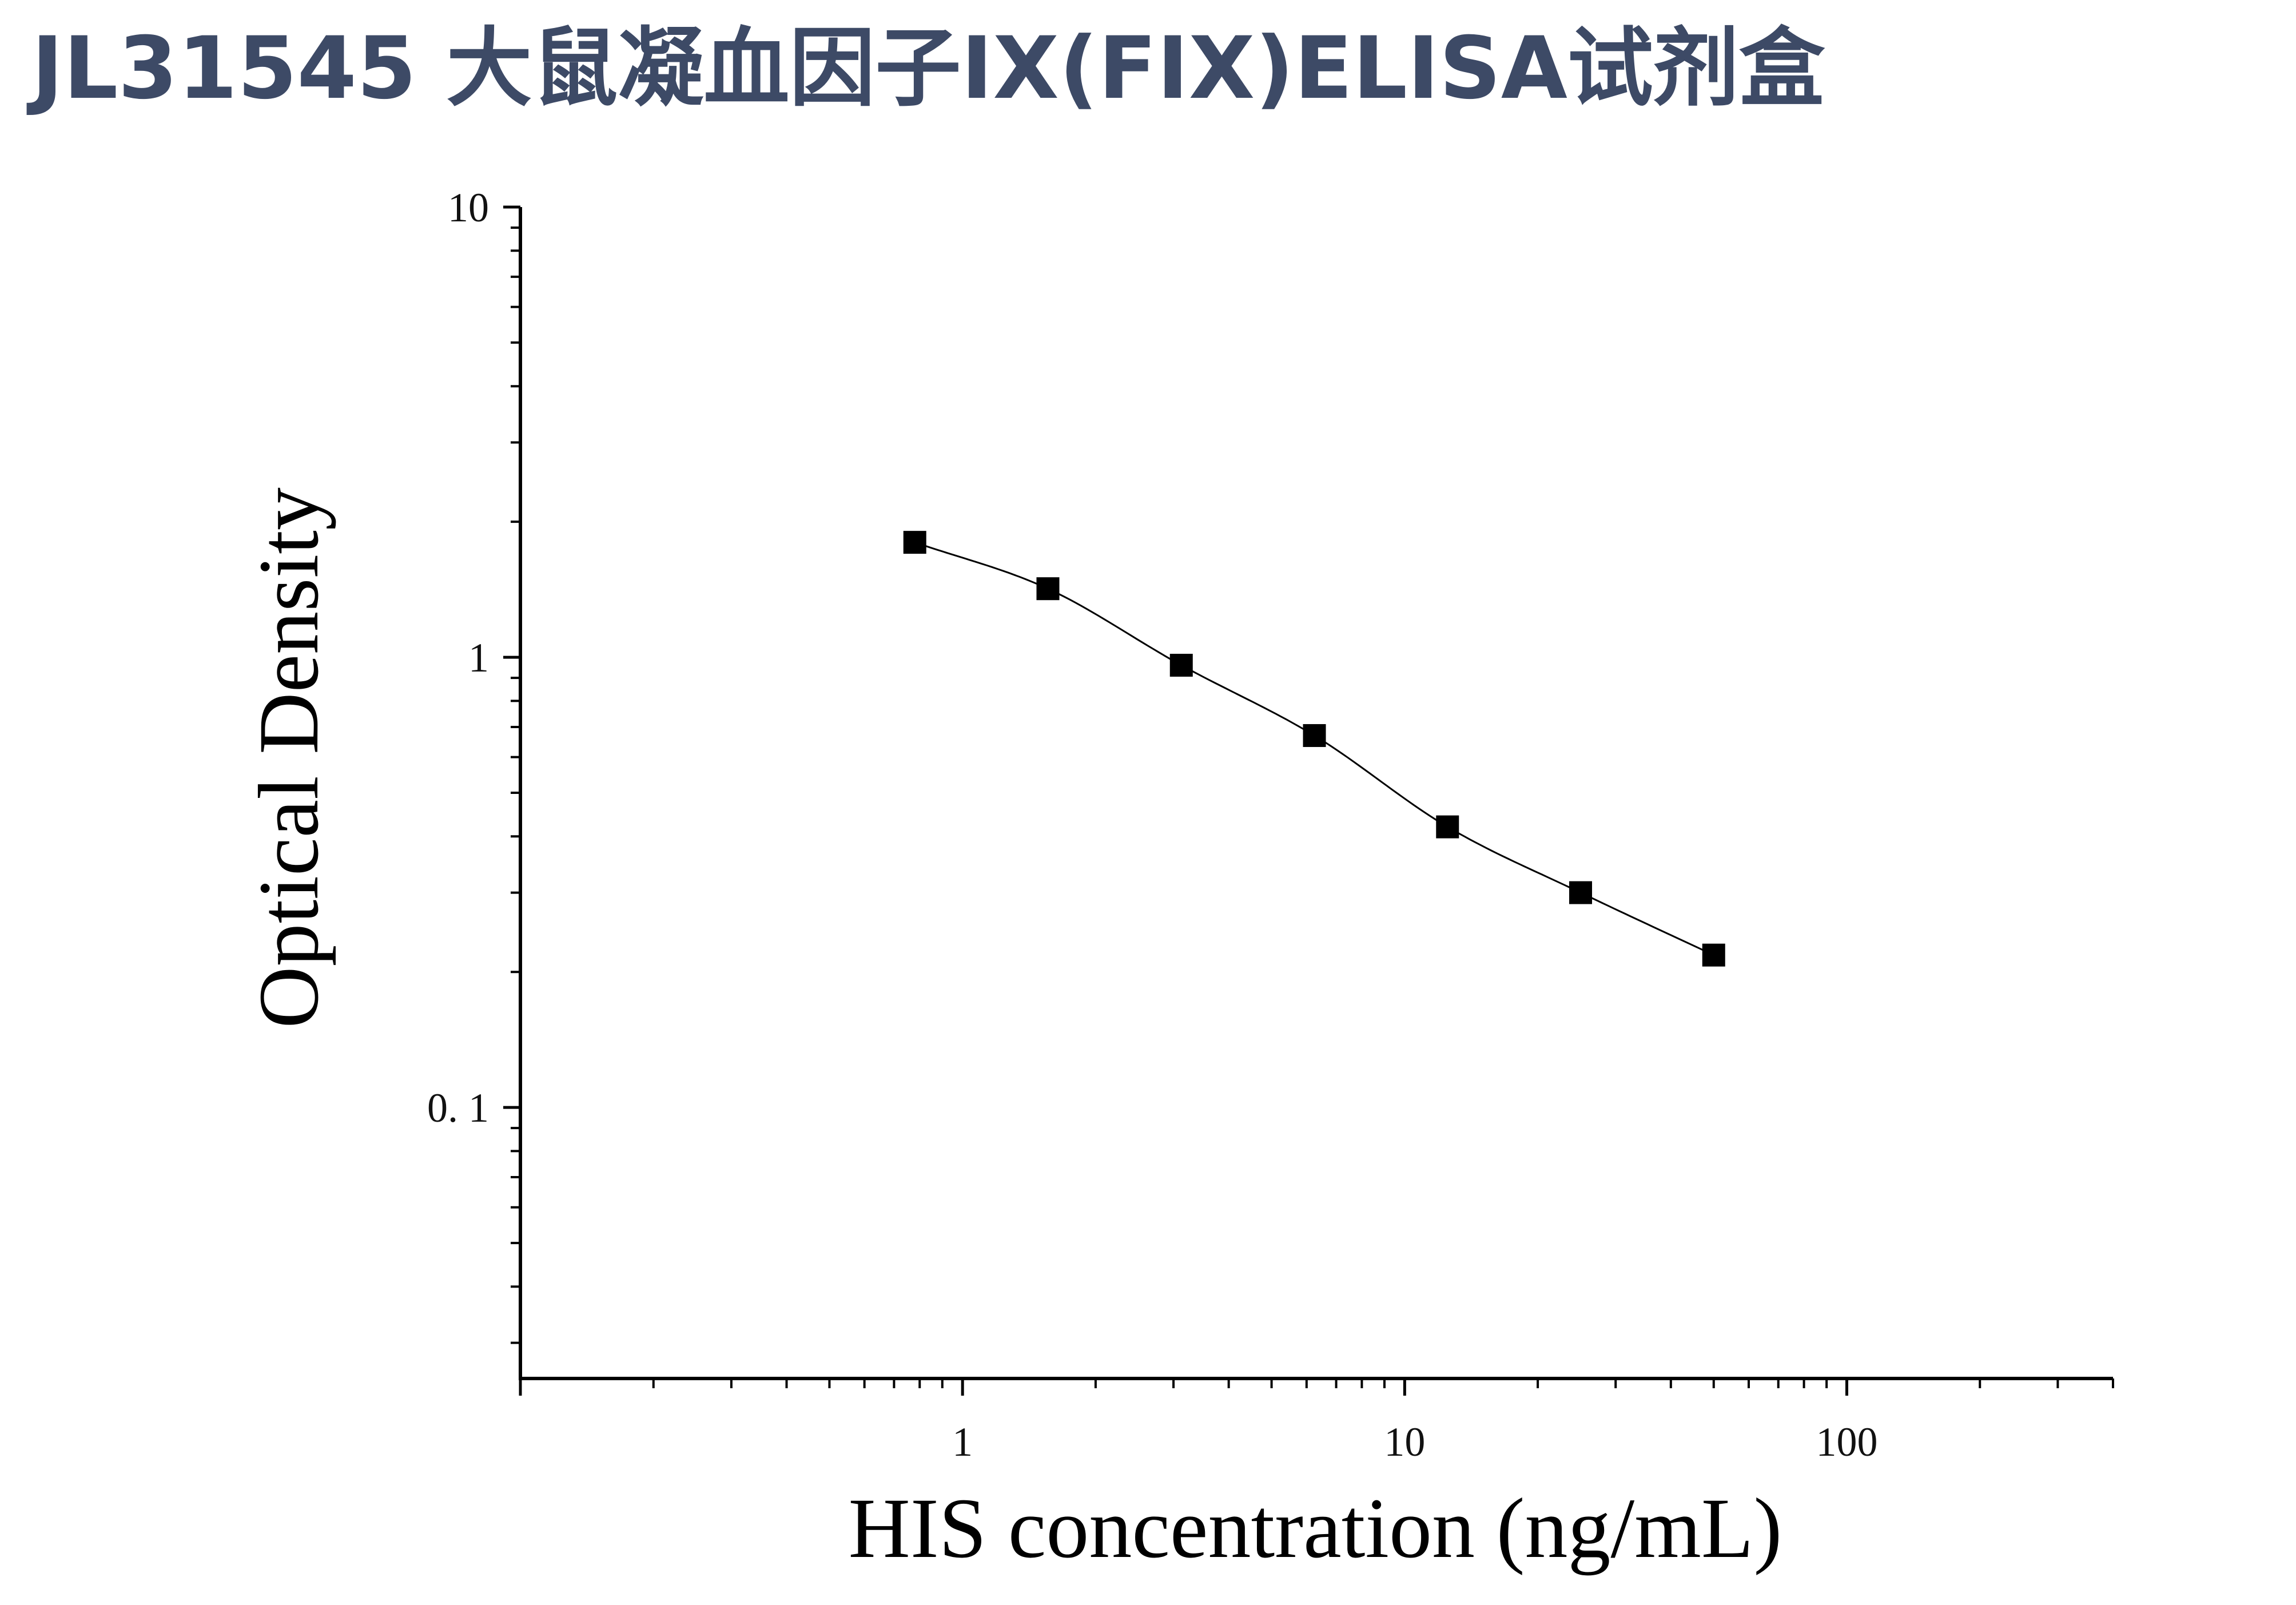  I want to click on data-points, so click(1314, 749).